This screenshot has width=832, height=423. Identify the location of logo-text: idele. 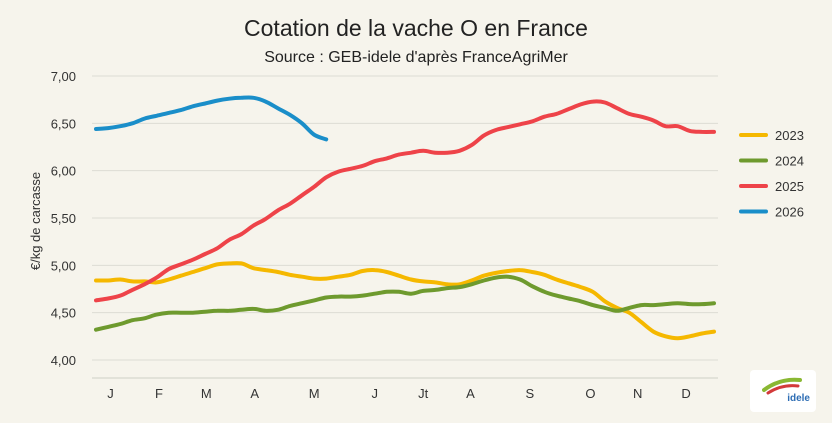
(798, 398).